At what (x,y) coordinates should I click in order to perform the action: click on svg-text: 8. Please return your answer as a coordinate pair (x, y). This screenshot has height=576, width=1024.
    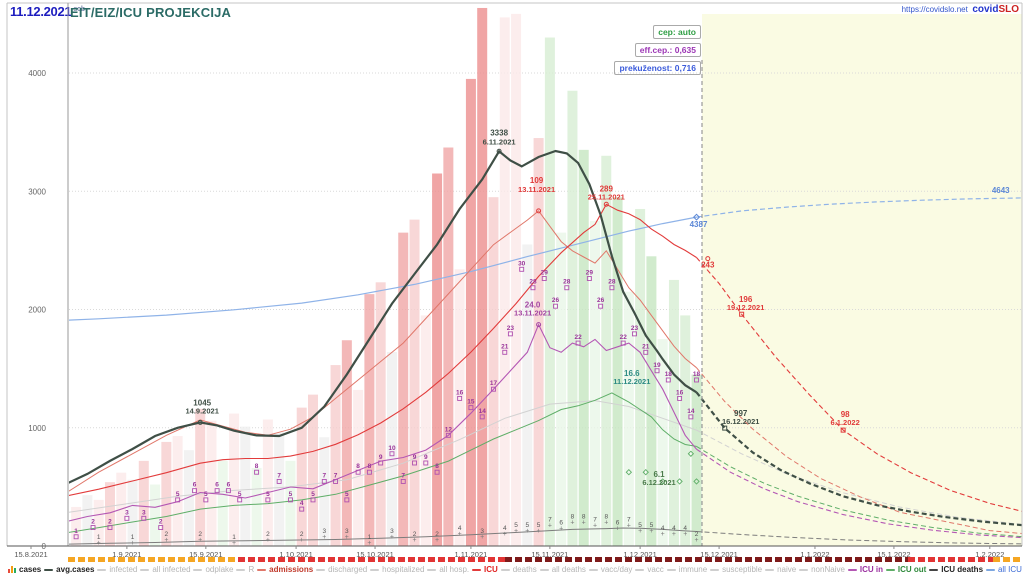
    Looking at the image, I should click on (437, 466).